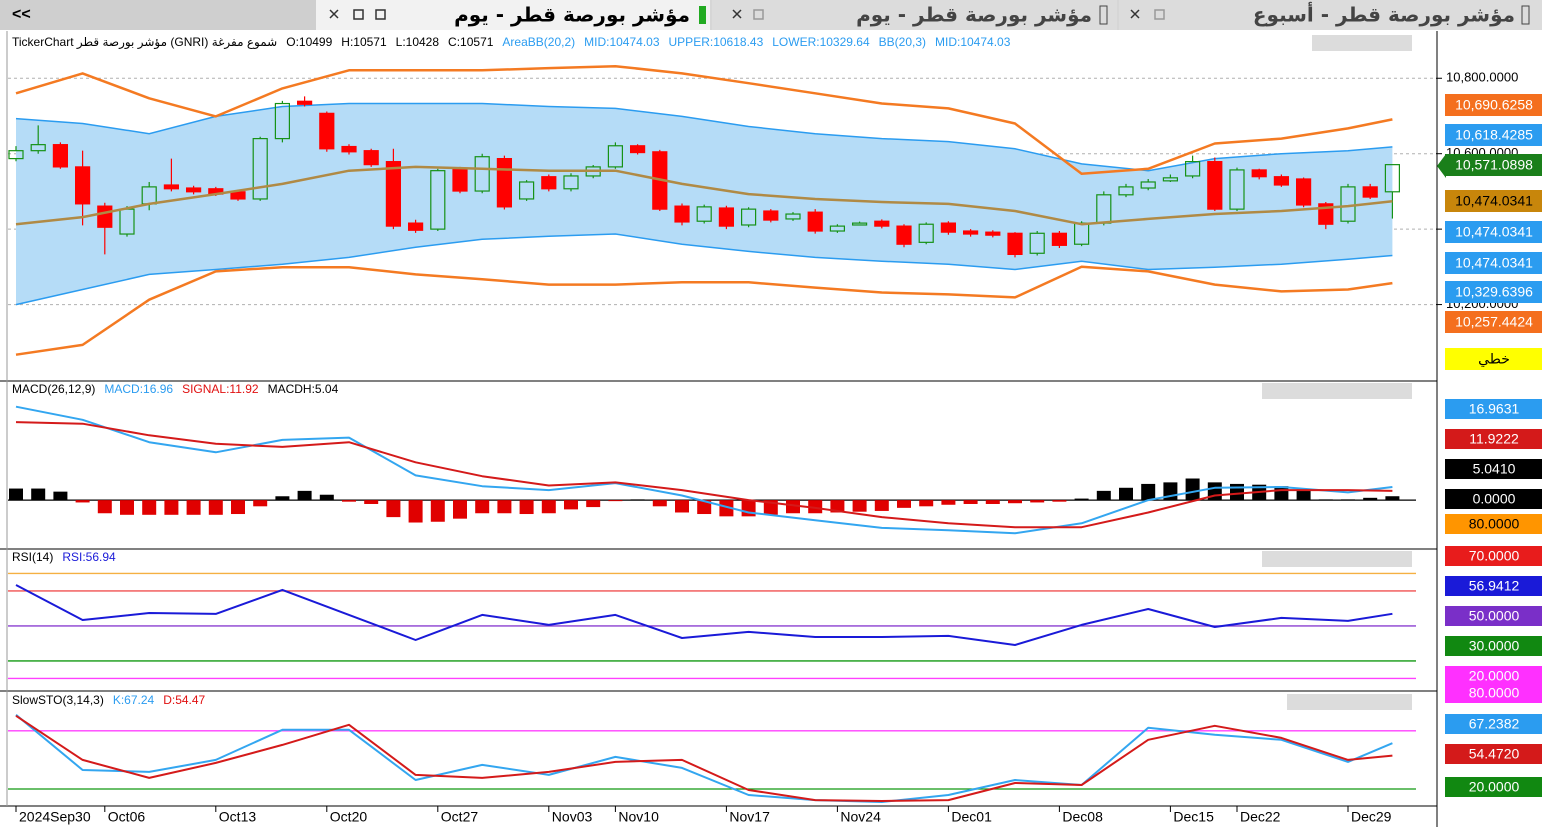 The height and width of the screenshot is (827, 1542). What do you see at coordinates (1494, 586) in the screenshot?
I see `value-tag-label: 56.9412` at bounding box center [1494, 586].